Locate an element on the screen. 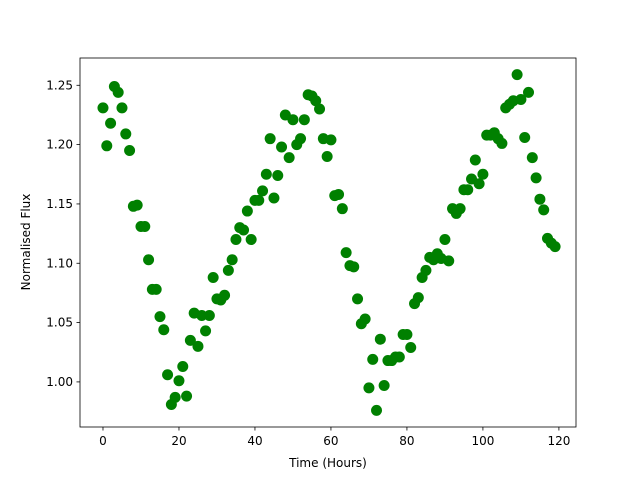  x-tick-label: 80 is located at coordinates (406, 441).